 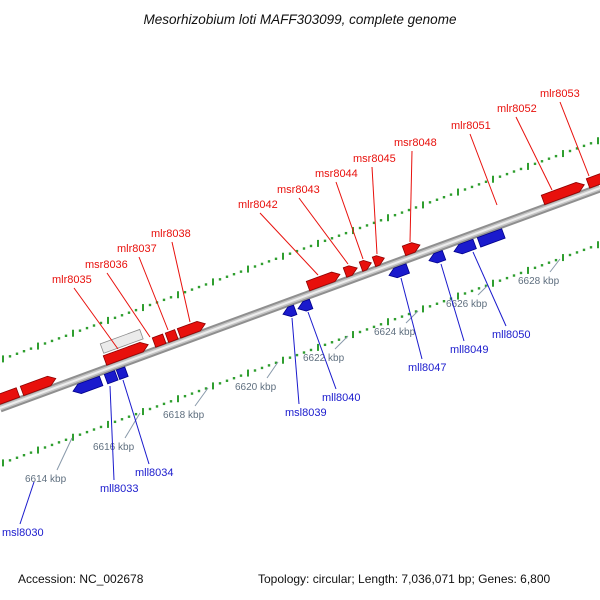 I want to click on gene-label: mlr8052, so click(x=517, y=109).